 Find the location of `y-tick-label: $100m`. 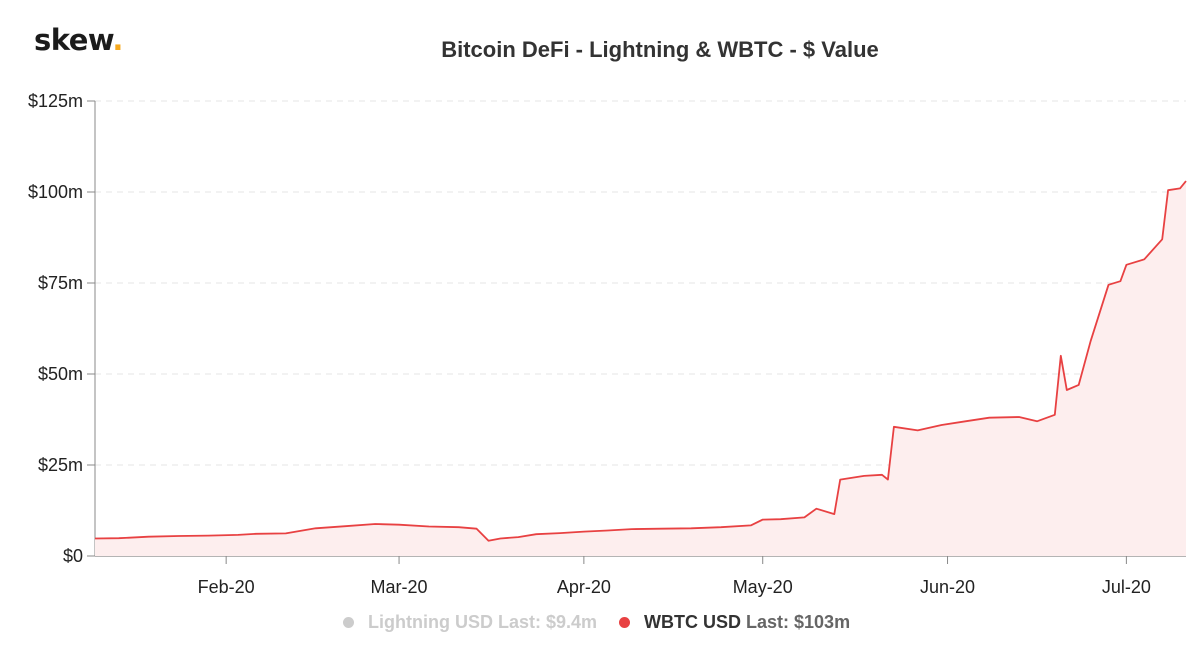

y-tick-label: $100m is located at coordinates (55, 192).